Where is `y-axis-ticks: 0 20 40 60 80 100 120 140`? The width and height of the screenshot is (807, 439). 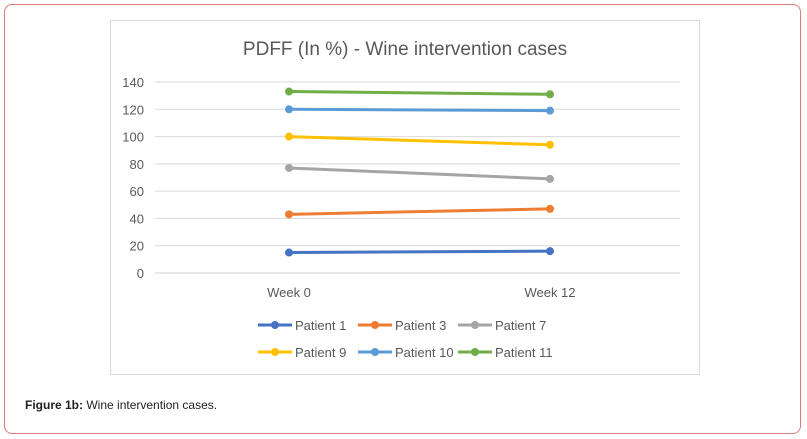 y-axis-ticks: 0 20 40 60 80 100 120 140 is located at coordinates (133, 178).